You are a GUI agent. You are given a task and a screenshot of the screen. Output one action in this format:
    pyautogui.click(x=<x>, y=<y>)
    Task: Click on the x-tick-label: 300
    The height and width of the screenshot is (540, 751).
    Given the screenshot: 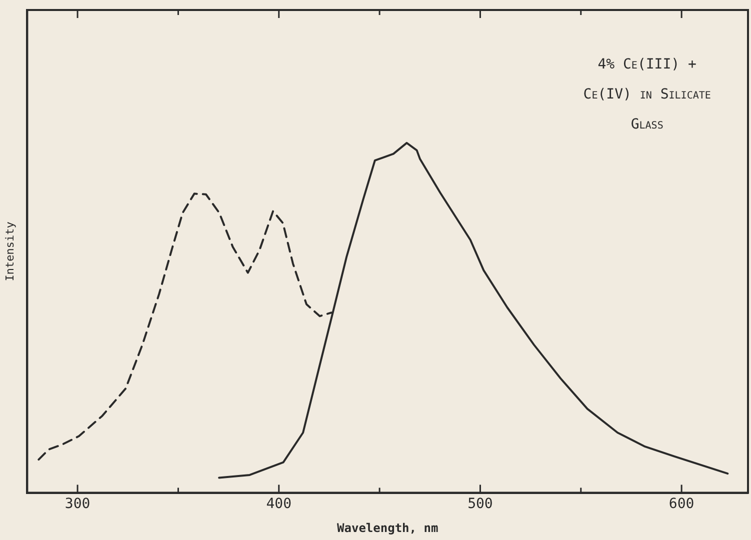 What is the action you would take?
    pyautogui.click(x=77, y=504)
    